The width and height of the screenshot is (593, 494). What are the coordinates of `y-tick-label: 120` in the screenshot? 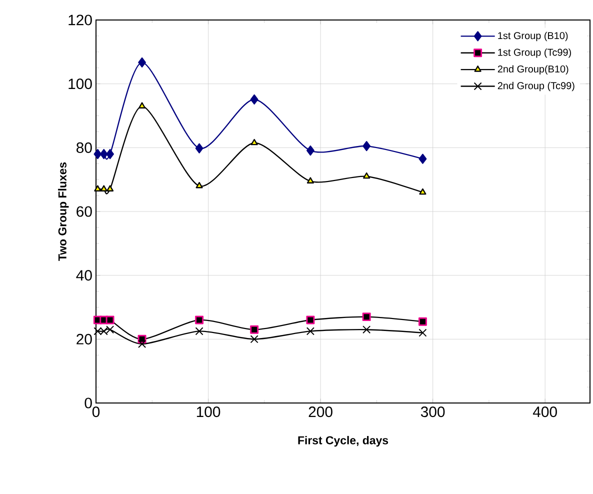 It's located at (80, 20).